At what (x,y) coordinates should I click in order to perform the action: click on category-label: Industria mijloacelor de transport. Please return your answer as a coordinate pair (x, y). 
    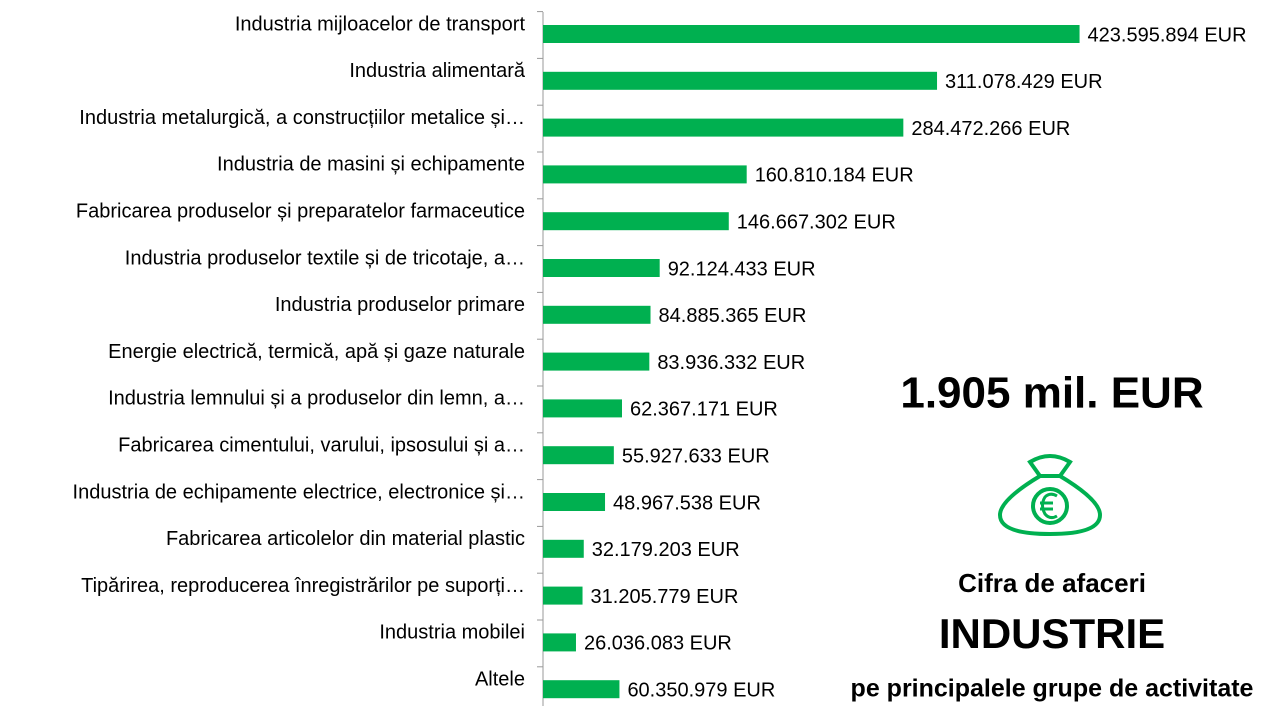
    Looking at the image, I should click on (380, 24).